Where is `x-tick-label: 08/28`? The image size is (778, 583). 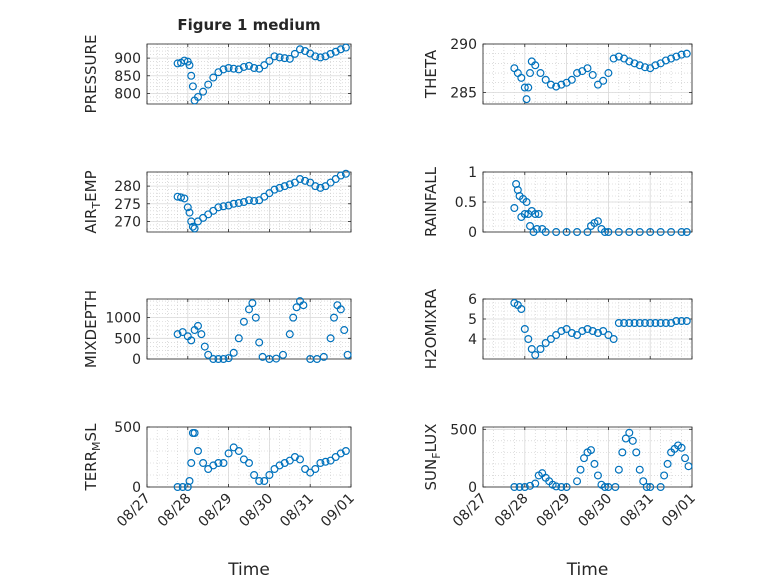 x-tick-label: 08/28 is located at coordinates (512, 511).